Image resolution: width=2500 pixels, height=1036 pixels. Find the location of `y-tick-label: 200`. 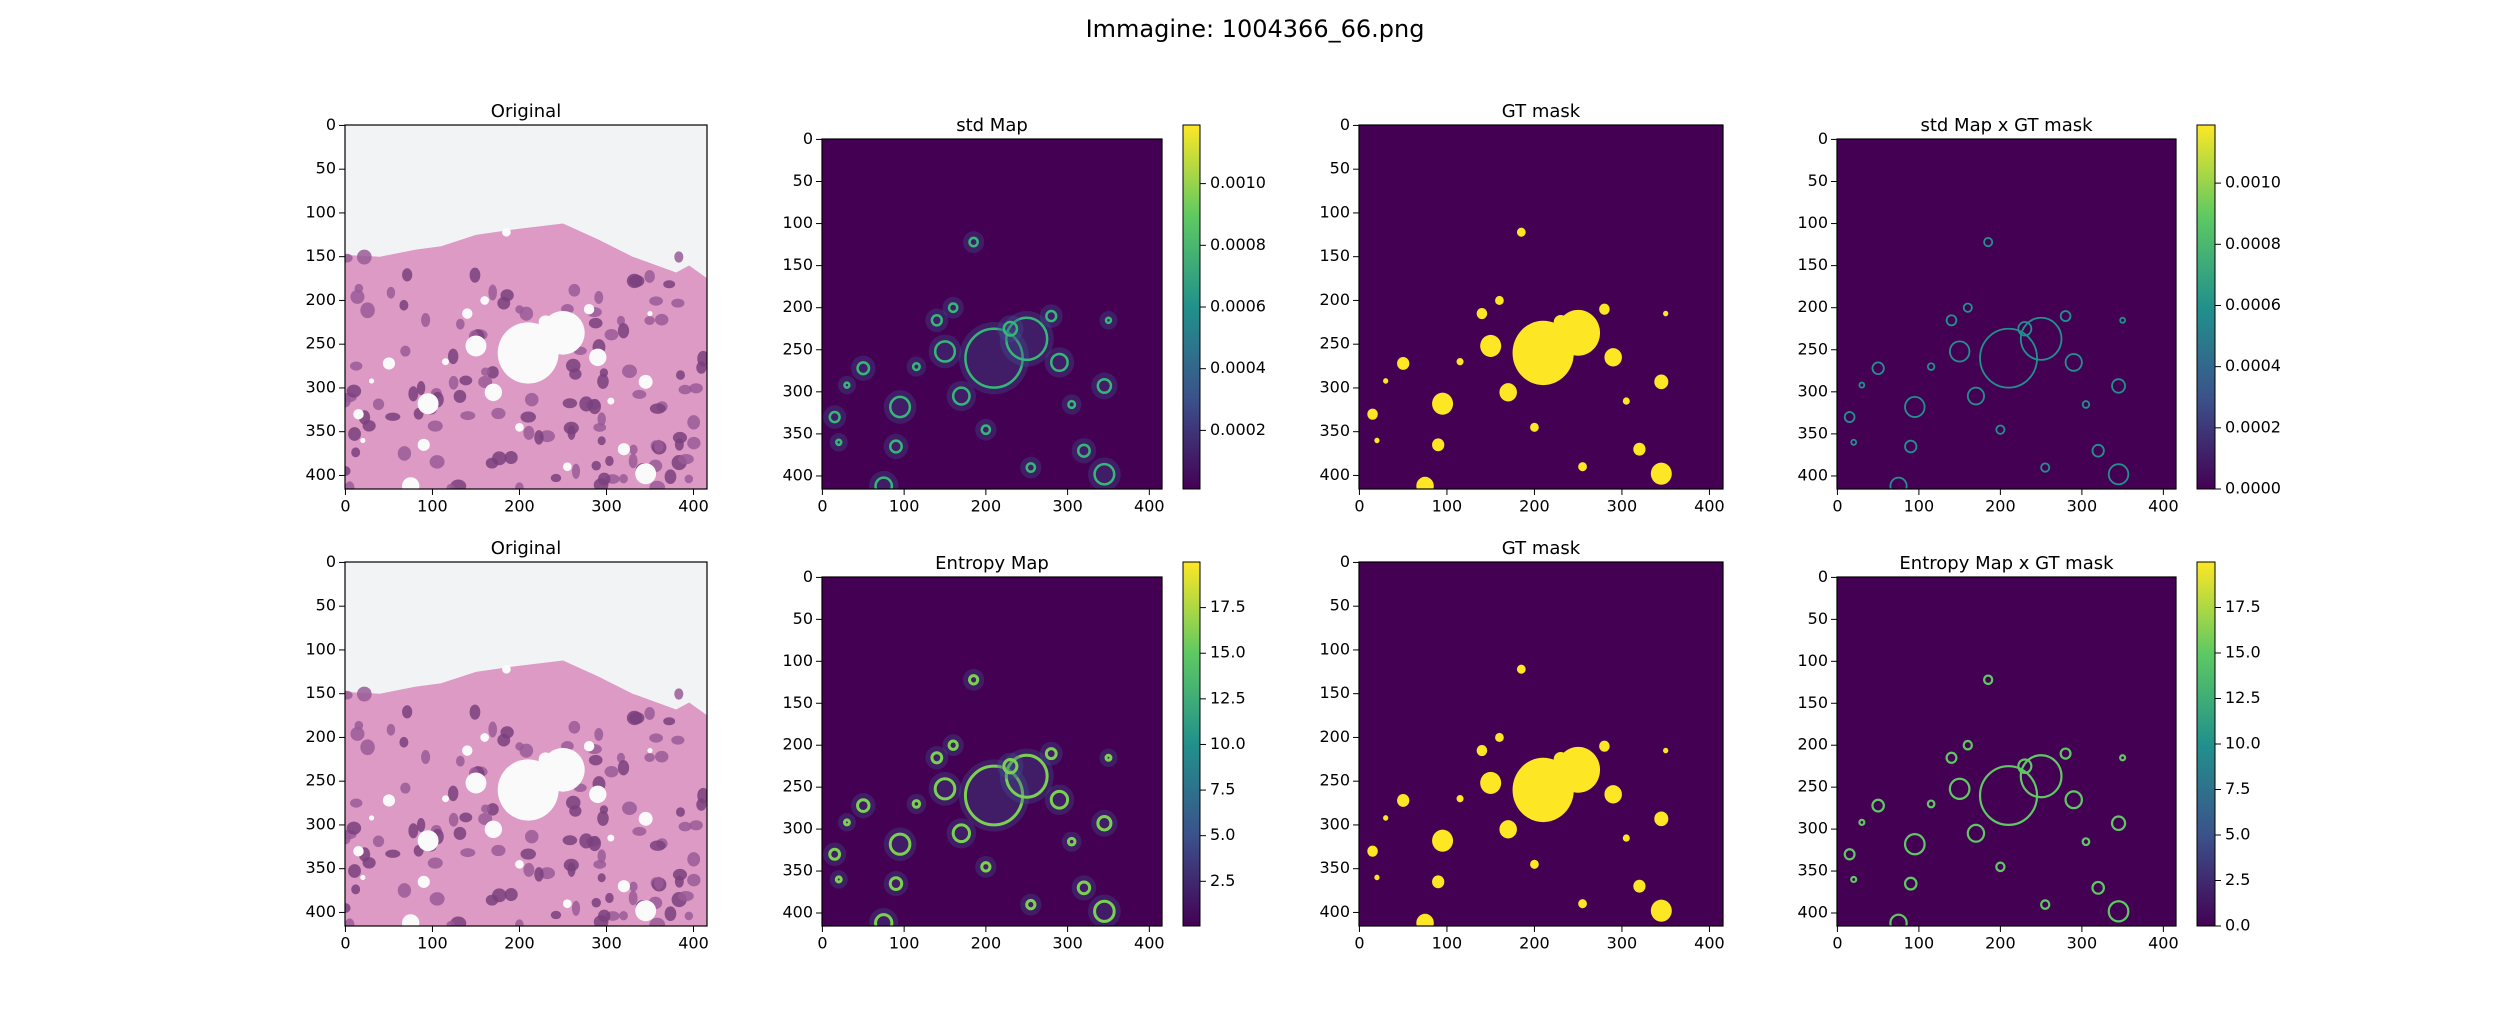

y-tick-label: 200 is located at coordinates (320, 299).